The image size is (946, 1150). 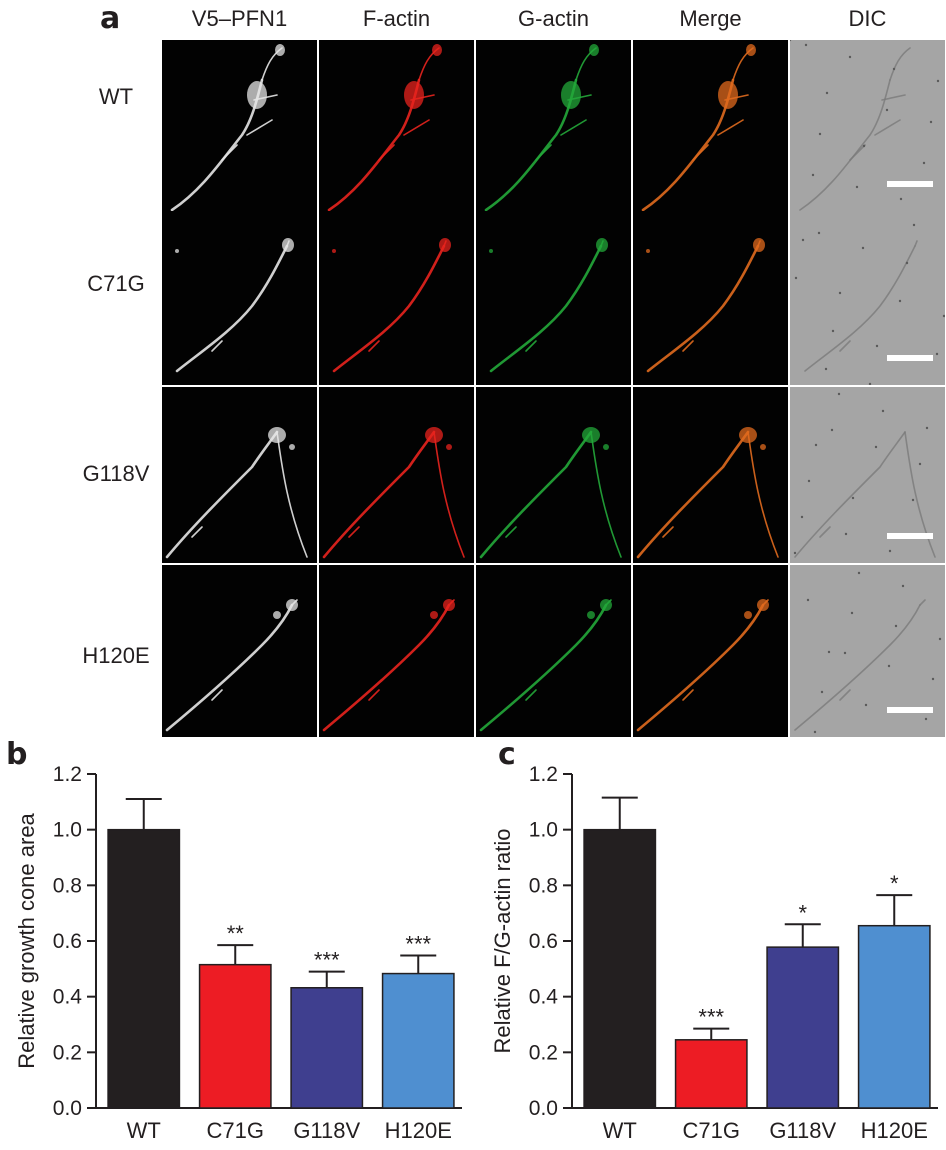 What do you see at coordinates (116, 283) in the screenshot?
I see `row-label-c71g: C71G` at bounding box center [116, 283].